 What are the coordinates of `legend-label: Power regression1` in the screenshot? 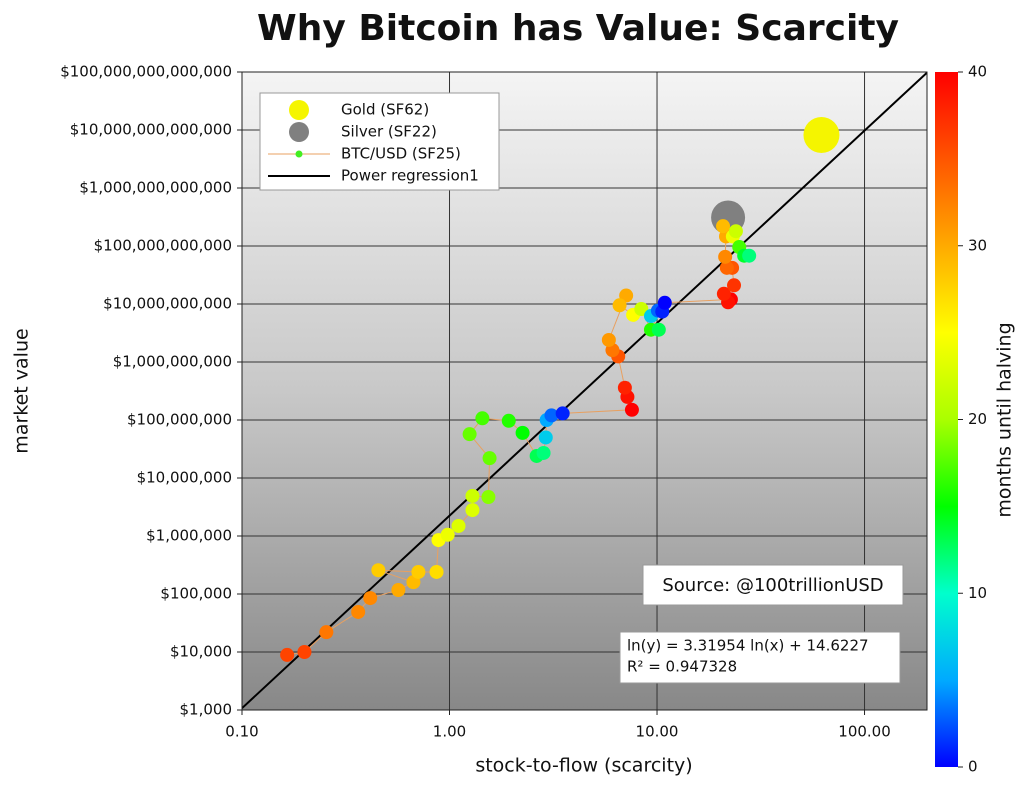 It's located at (410, 176).